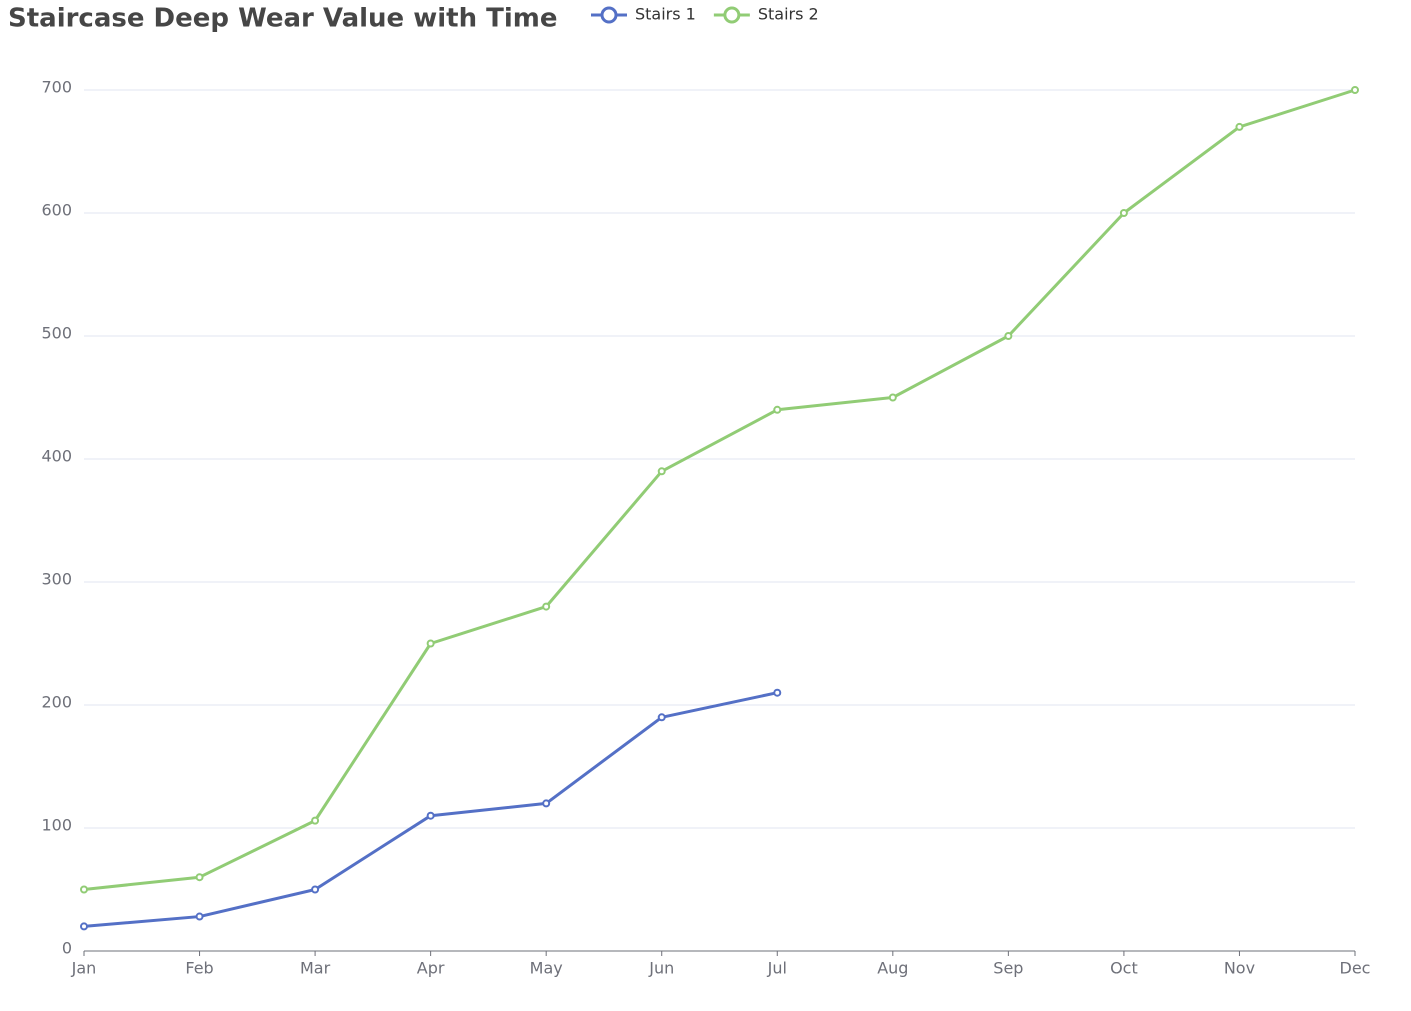  Describe the element at coordinates (56, 87) in the screenshot. I see `y-tick-label: 700` at that location.